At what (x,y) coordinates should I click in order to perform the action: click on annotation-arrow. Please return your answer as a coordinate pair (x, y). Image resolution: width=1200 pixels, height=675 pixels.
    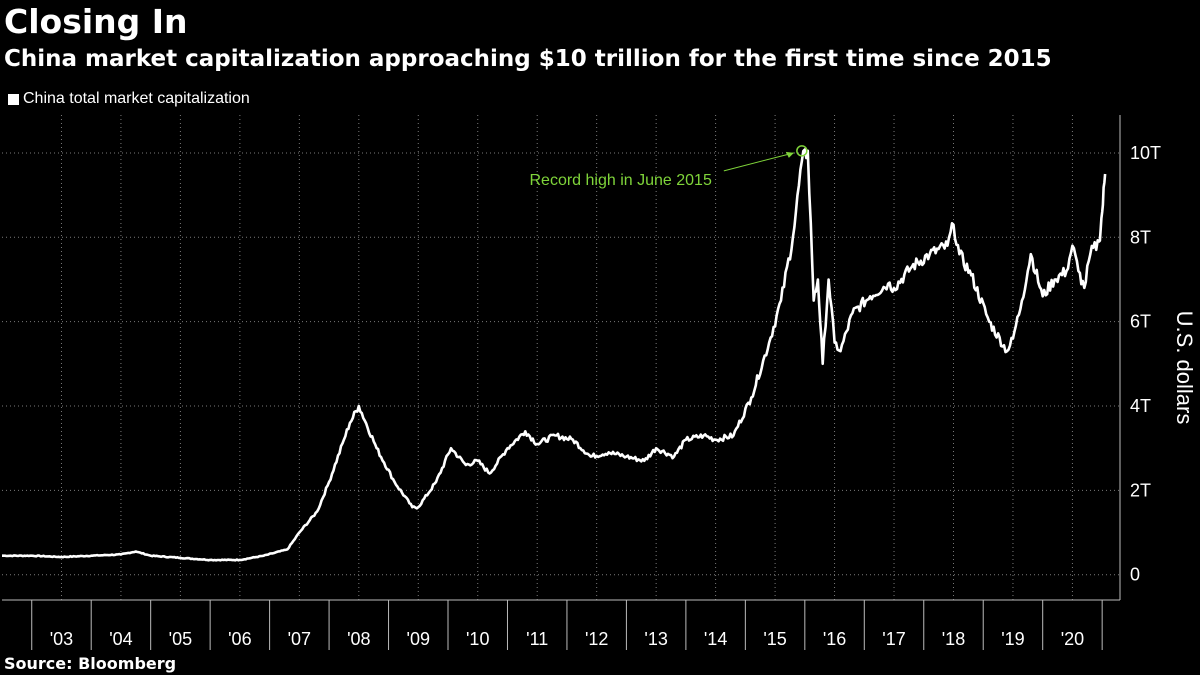
    Looking at the image, I should click on (758, 162).